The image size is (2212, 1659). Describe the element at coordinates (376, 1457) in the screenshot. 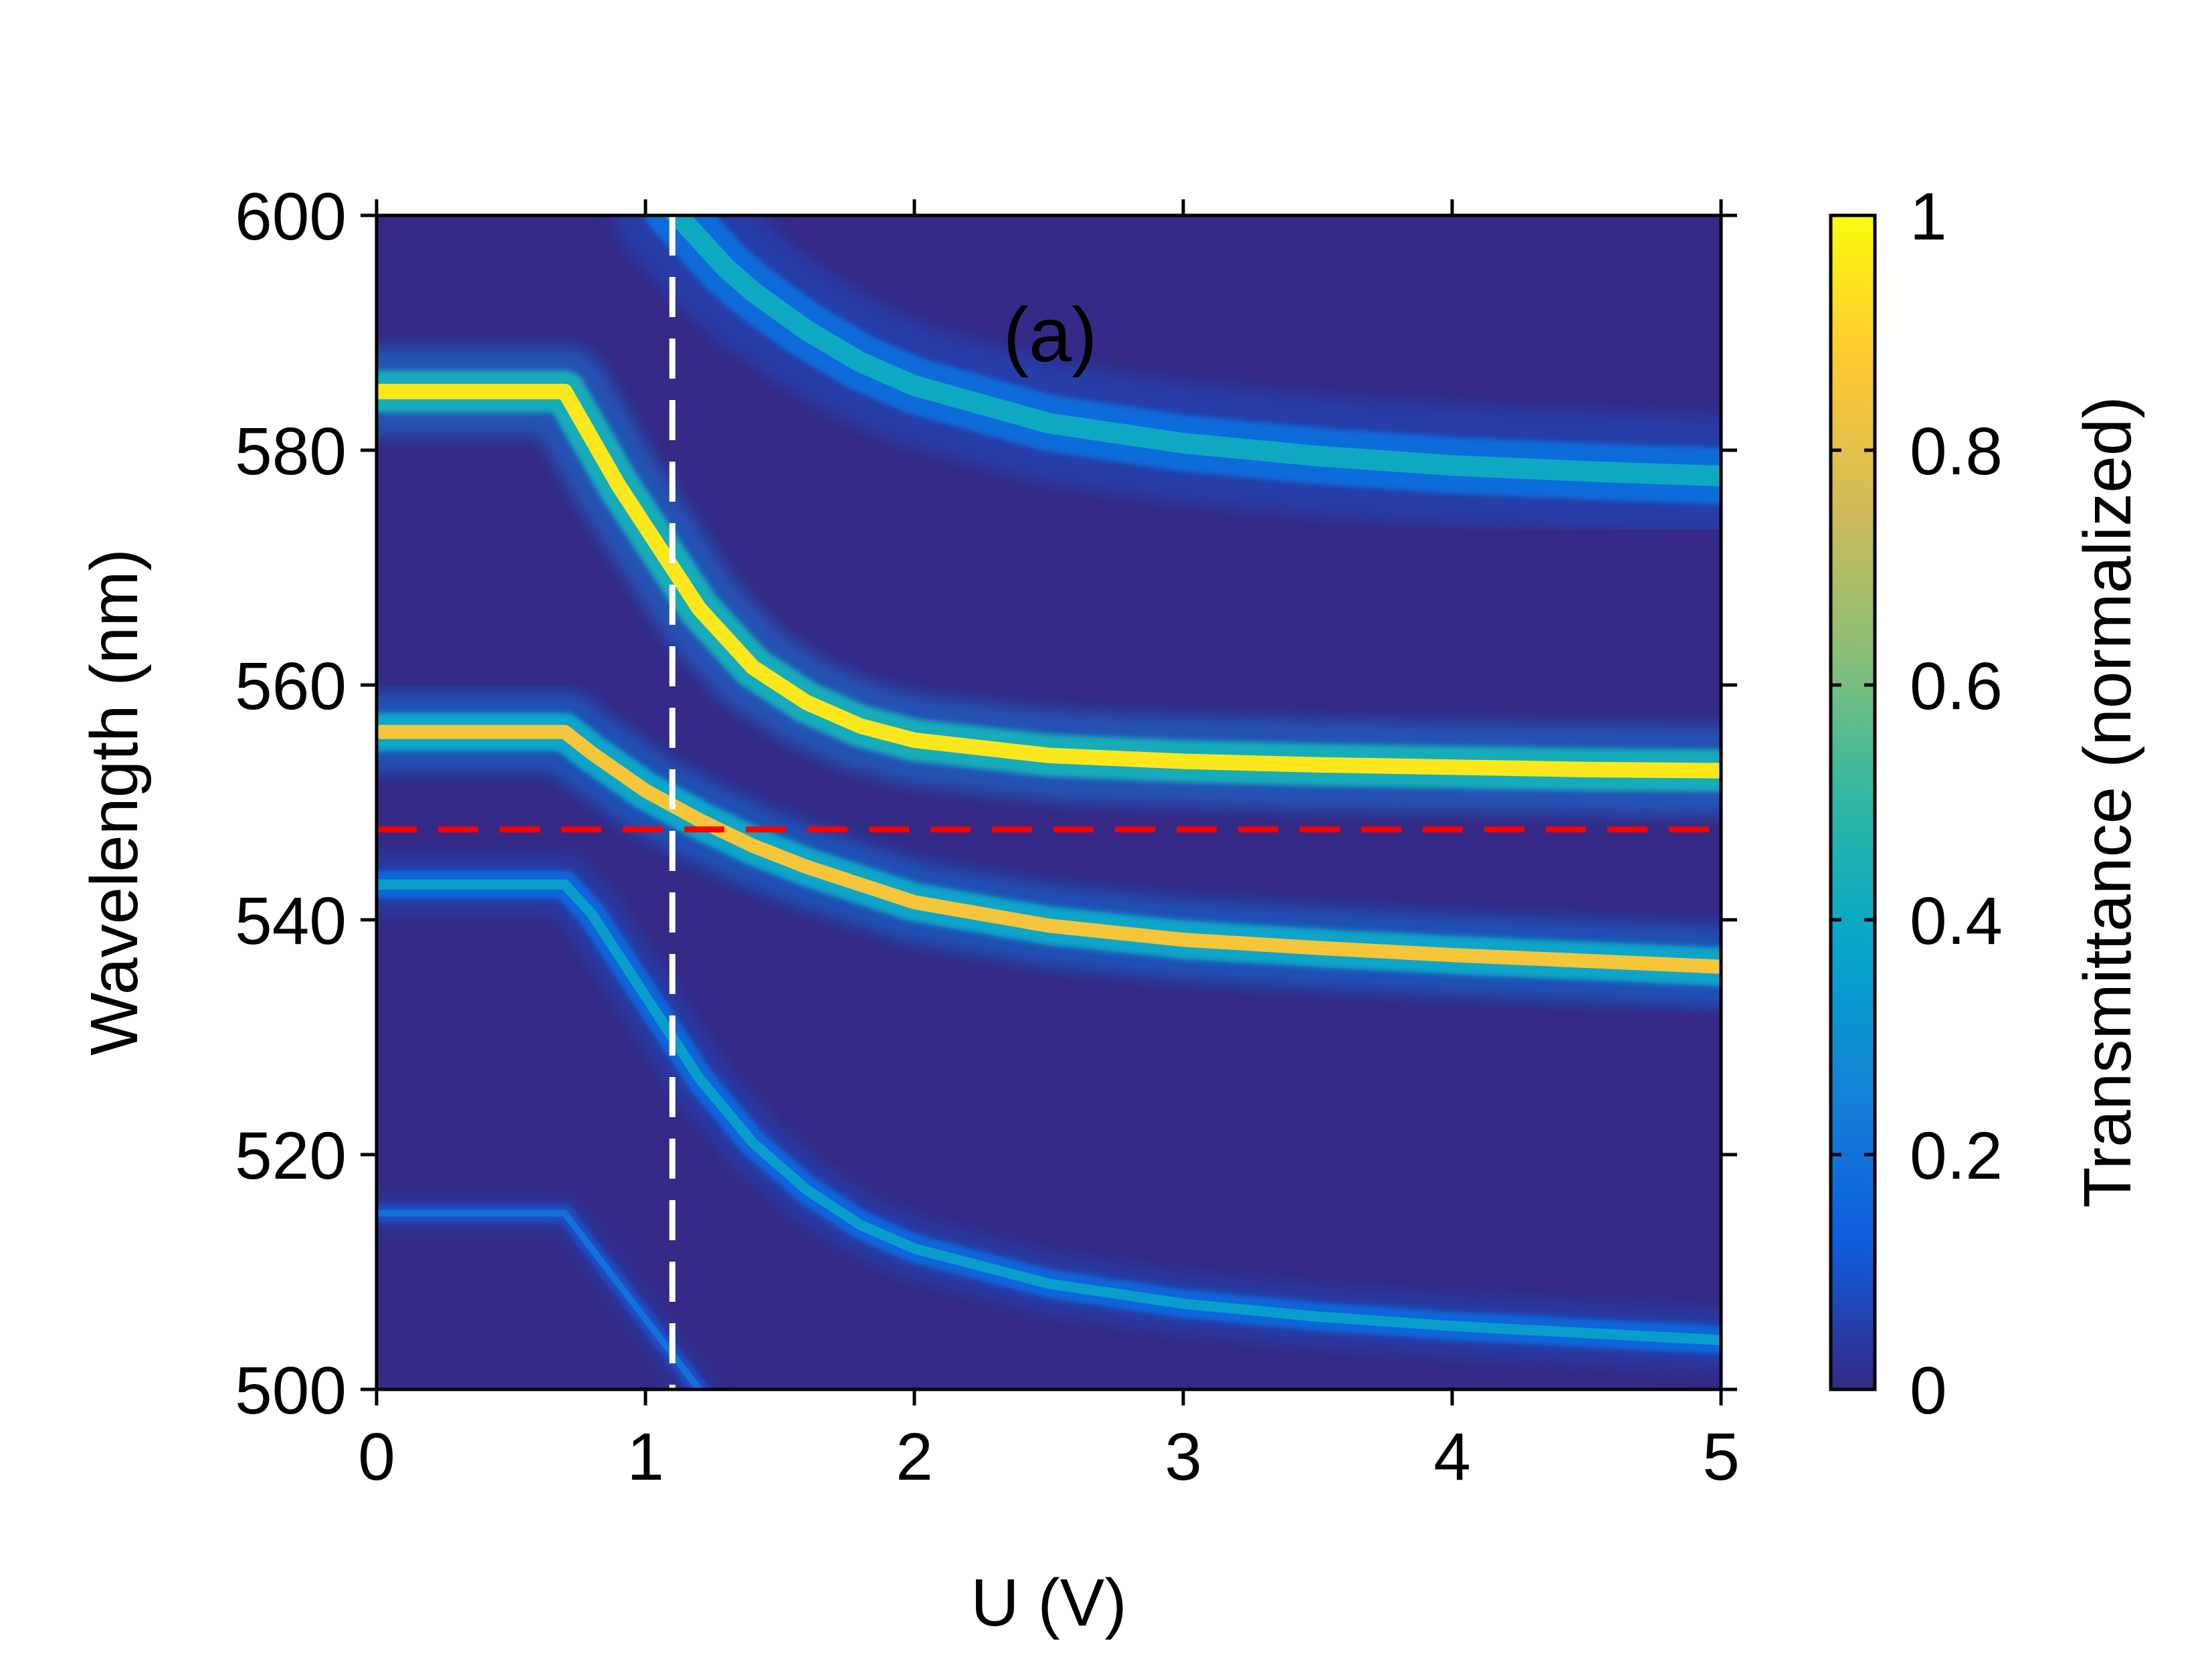

I see `x-tick-label: 0` at that location.